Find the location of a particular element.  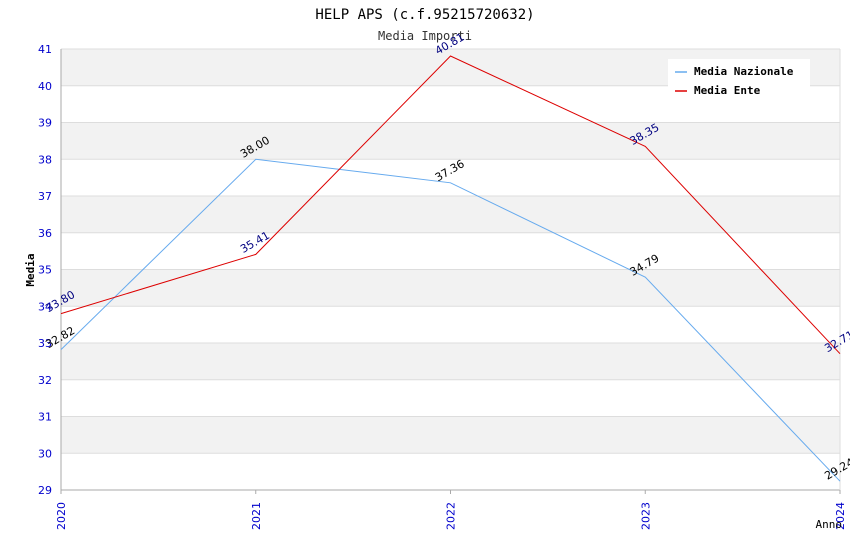

y-tick-label-33: 33 is located at coordinates (45, 343).